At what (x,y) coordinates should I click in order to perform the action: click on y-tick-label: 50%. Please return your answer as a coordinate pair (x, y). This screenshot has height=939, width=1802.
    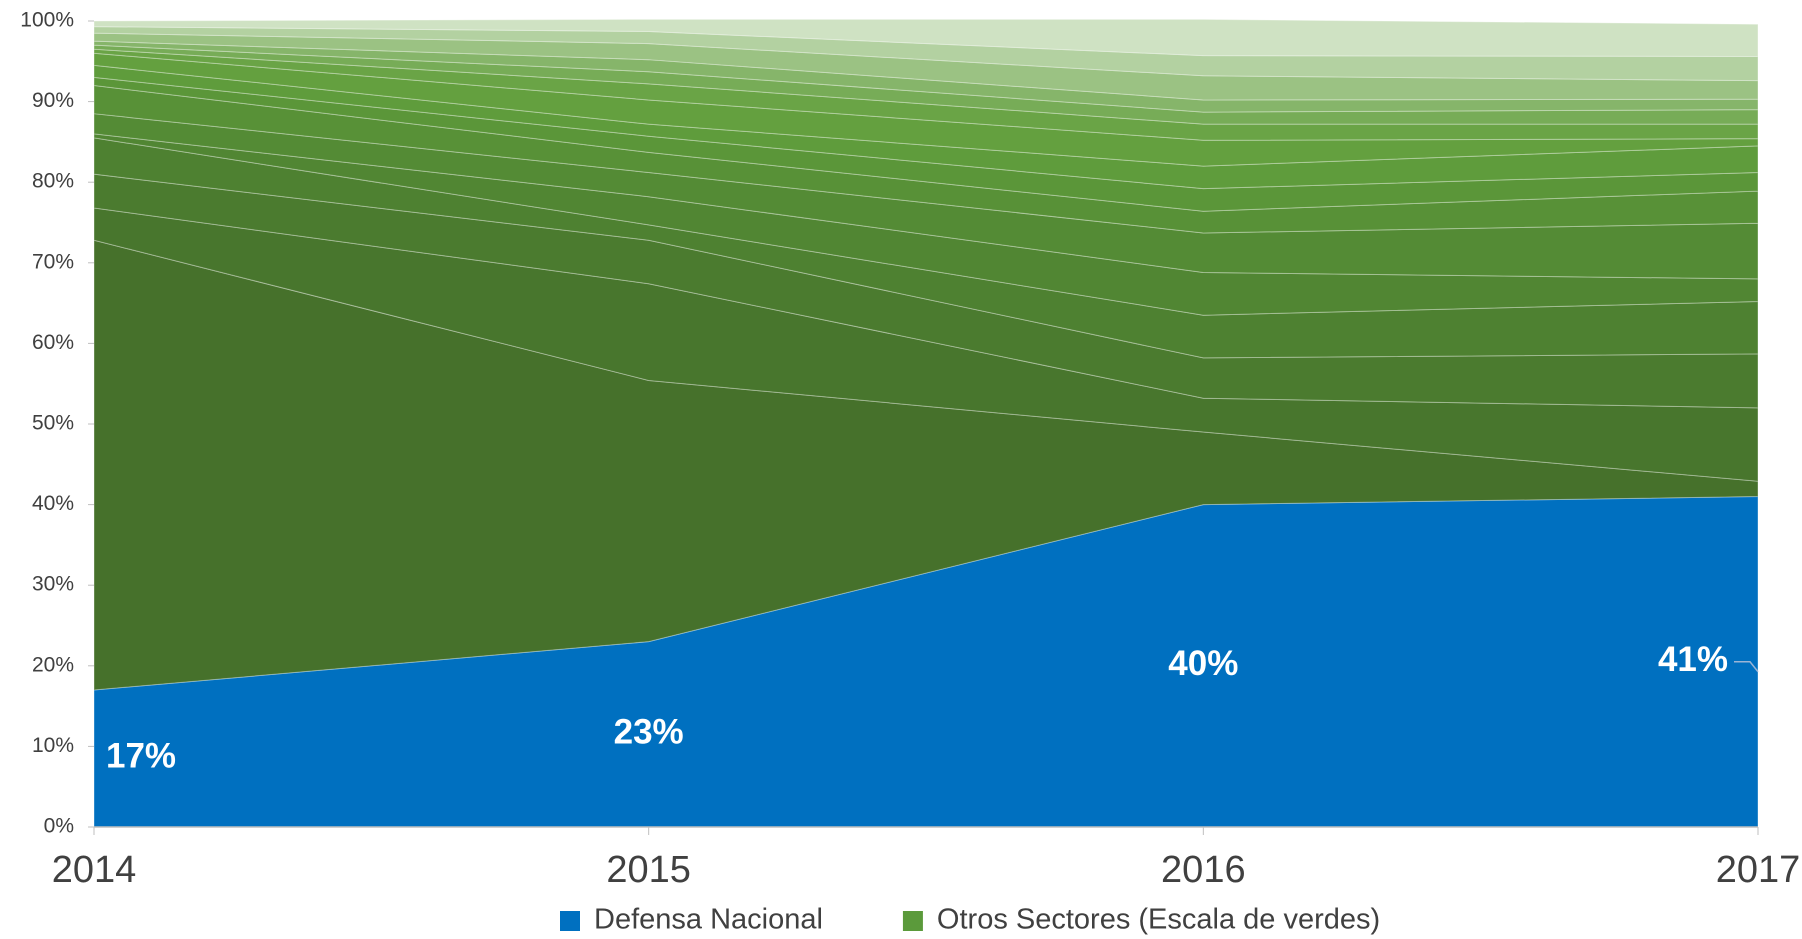
    Looking at the image, I should click on (53, 423).